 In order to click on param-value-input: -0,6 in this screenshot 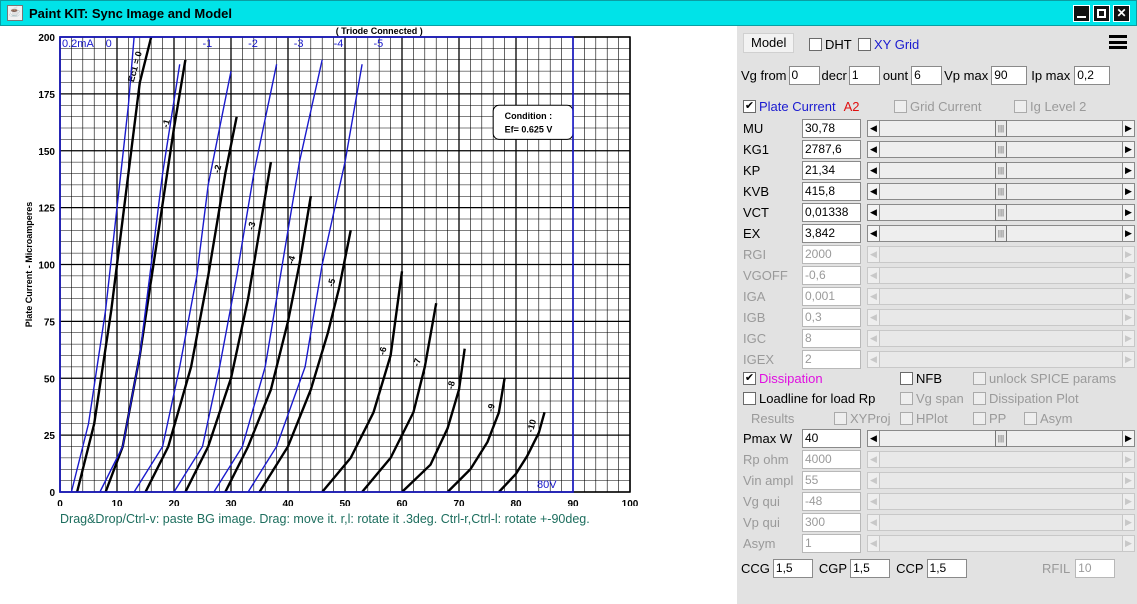, I will do `click(831, 275)`.